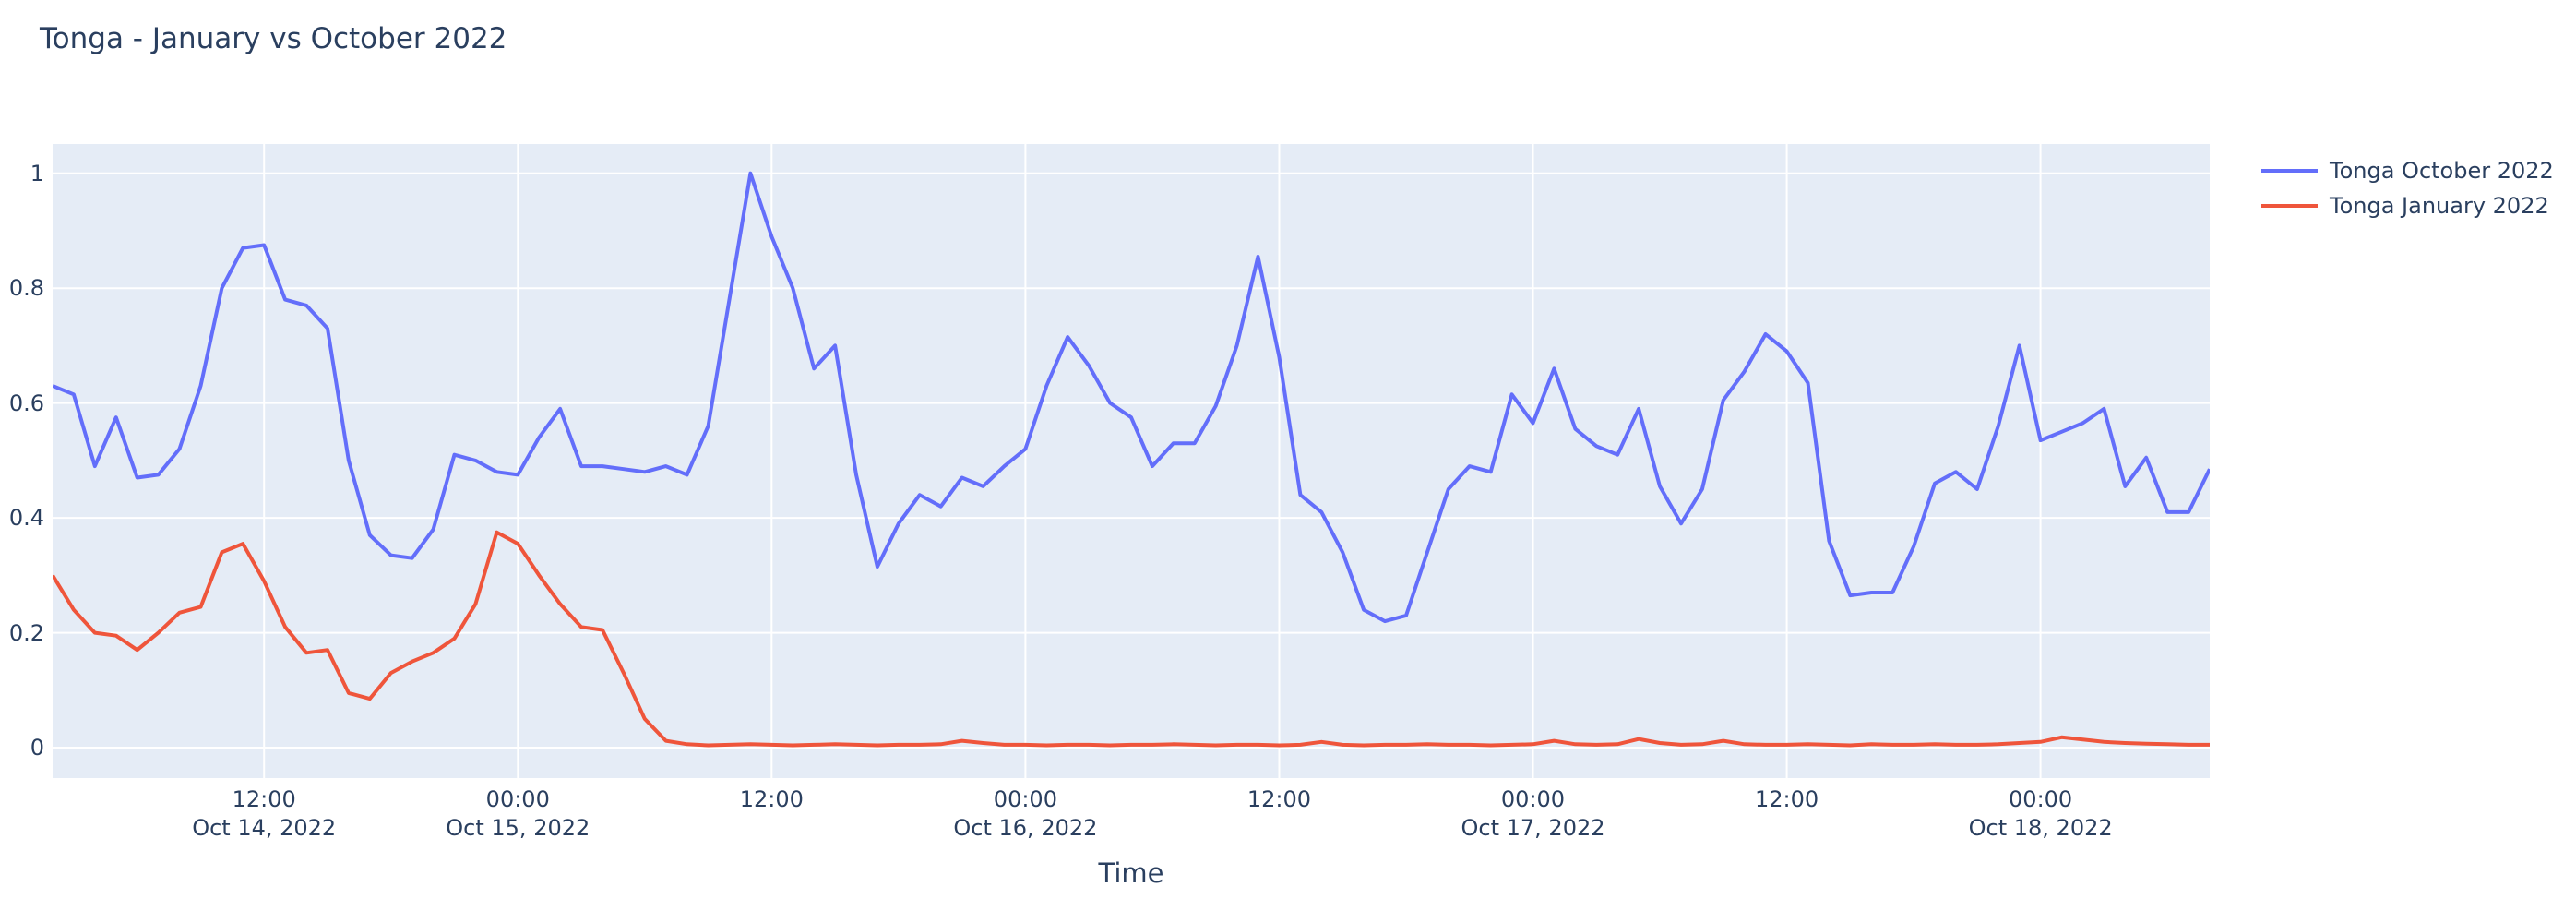 This screenshot has height=899, width=2576. I want to click on chart-title: Tonga - January vs October 2022, so click(273, 39).